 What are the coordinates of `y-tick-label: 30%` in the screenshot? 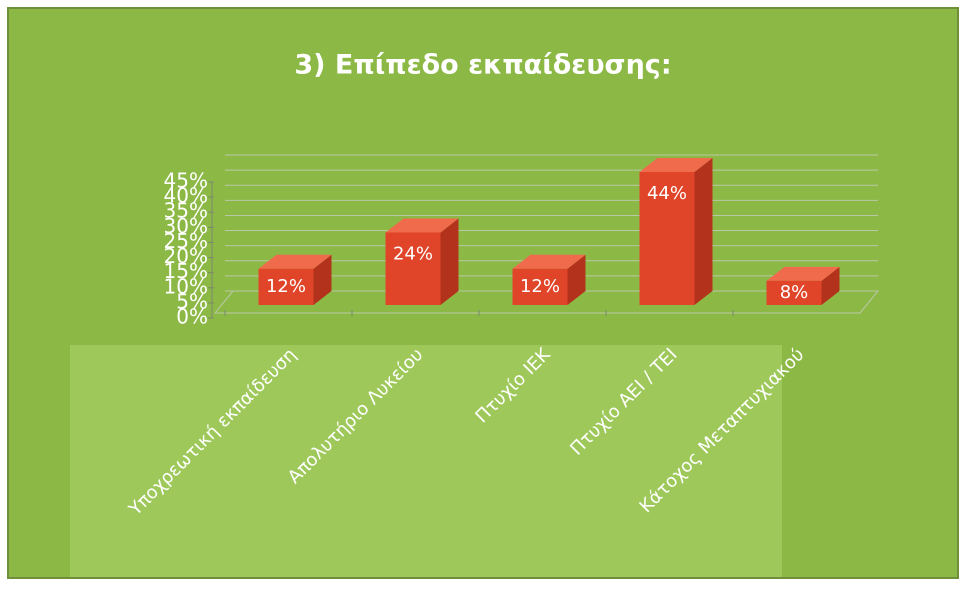 It's located at (186, 226).